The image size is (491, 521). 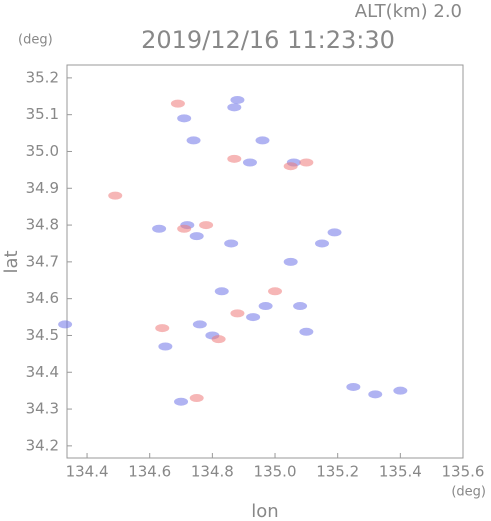 I want to click on y-tick-label: 34.9, so click(x=42, y=188).